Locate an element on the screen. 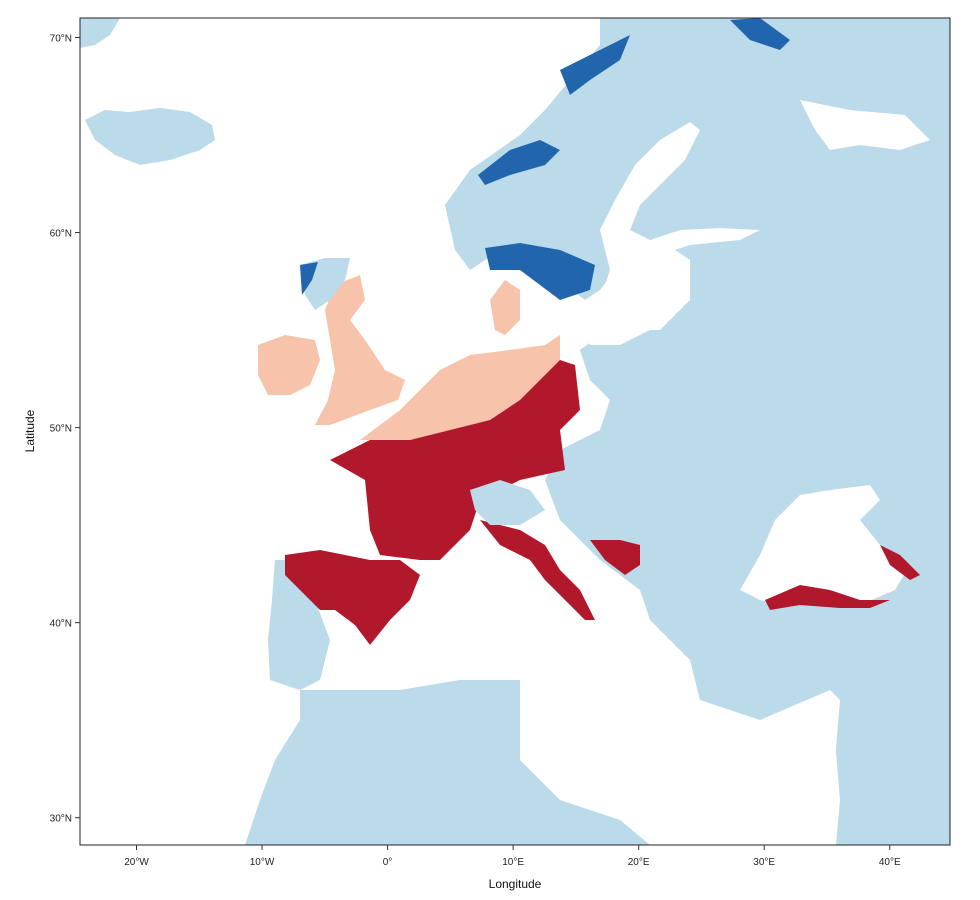 The width and height of the screenshot is (980, 900). x-tick-label: 20°E is located at coordinates (639, 862).